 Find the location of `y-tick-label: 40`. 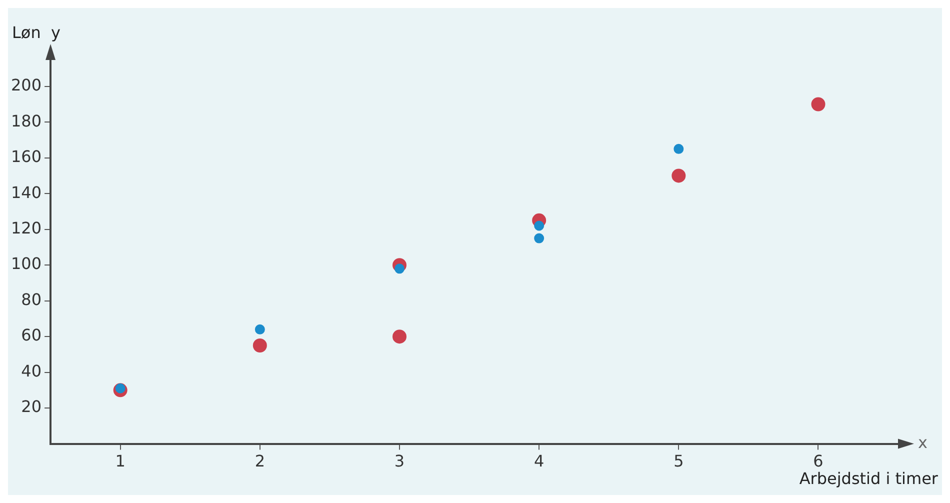

y-tick-label: 40 is located at coordinates (31, 370).